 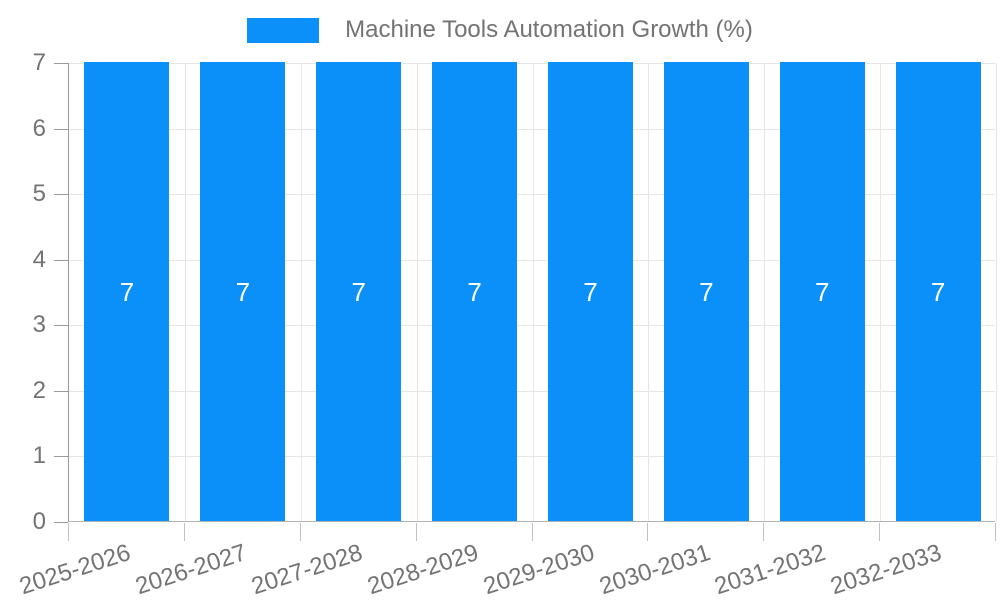 I want to click on x-tick-label: 2027-2028, so click(x=307, y=569).